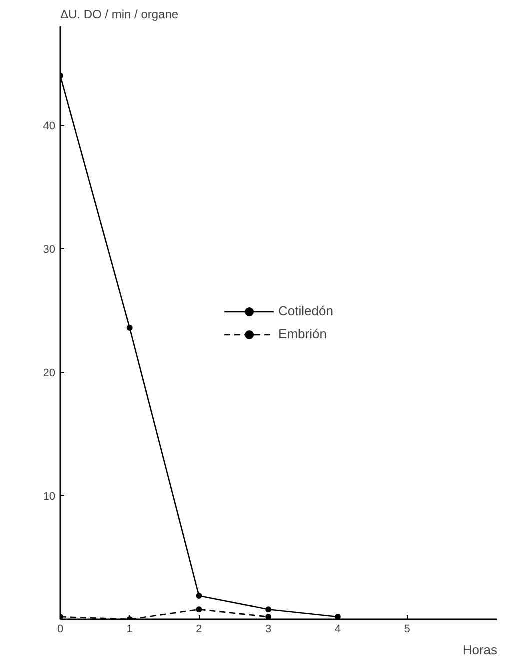  I want to click on x-tick-label: 3, so click(269, 630).